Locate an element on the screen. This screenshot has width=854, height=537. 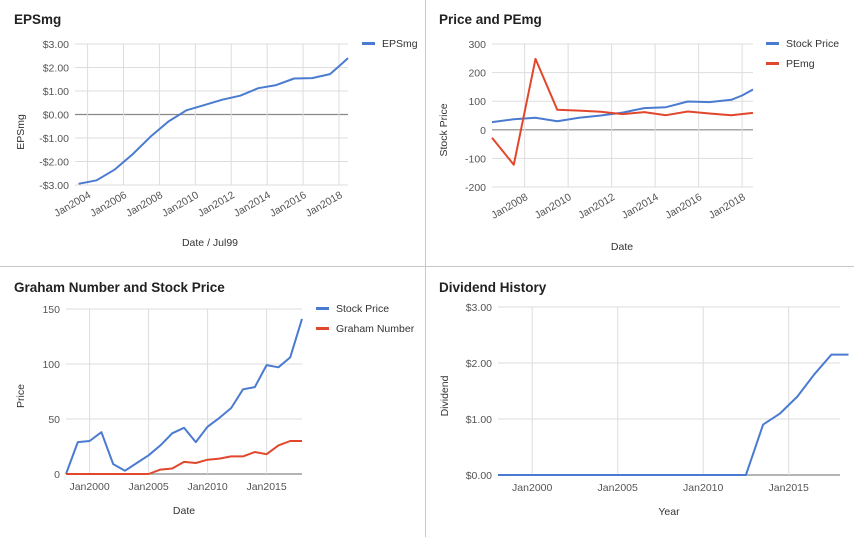
legend-label: EPSmg is located at coordinates (400, 44).